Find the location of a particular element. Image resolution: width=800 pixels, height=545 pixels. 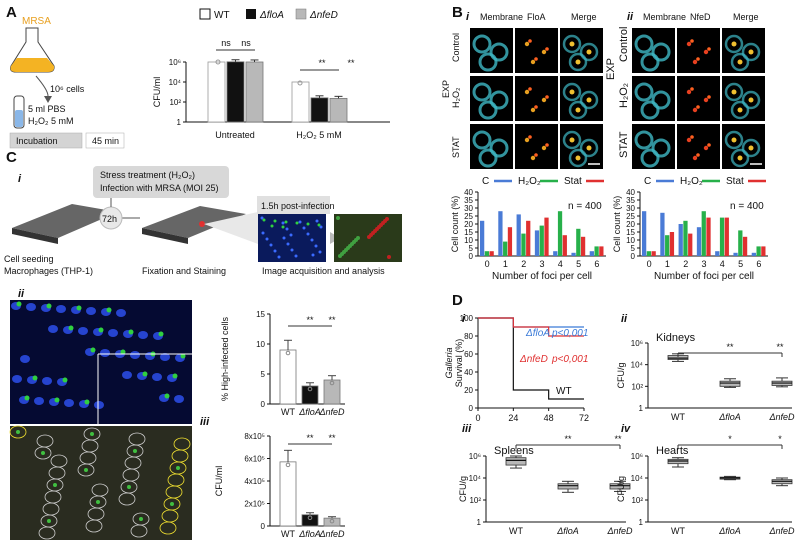

panel-label-bi: i is located at coordinates (468, 17).